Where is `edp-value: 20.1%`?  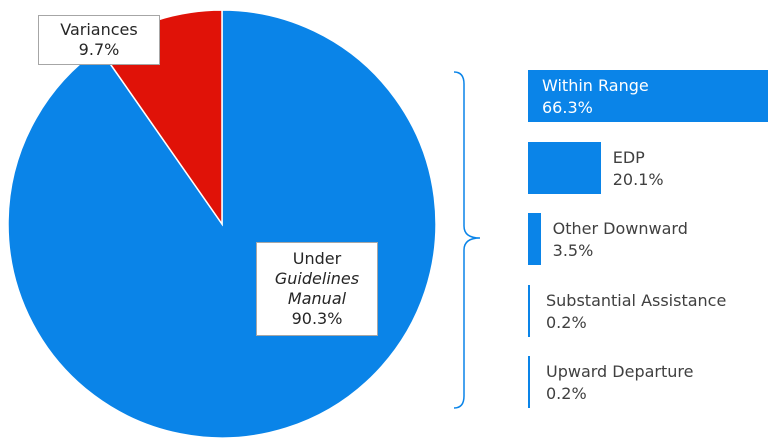 edp-value: 20.1% is located at coordinates (638, 179).